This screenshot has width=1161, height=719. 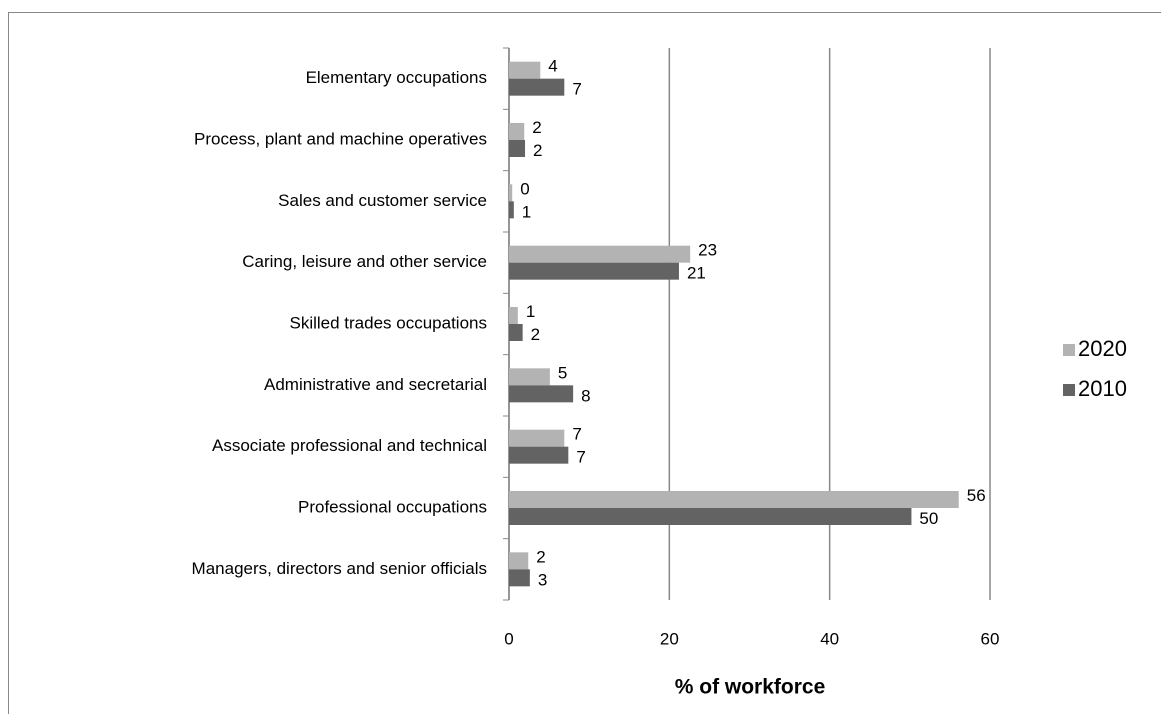 I want to click on x-tick-label: 20, so click(x=669, y=638).